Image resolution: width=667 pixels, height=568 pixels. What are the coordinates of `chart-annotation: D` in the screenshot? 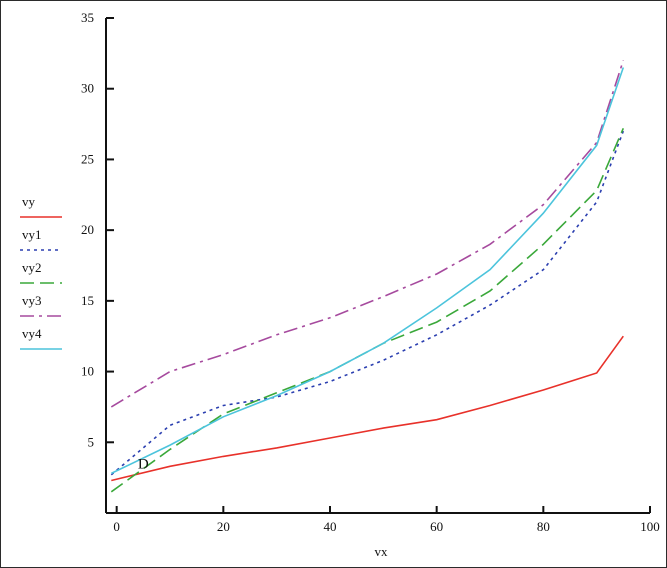 It's located at (143, 465).